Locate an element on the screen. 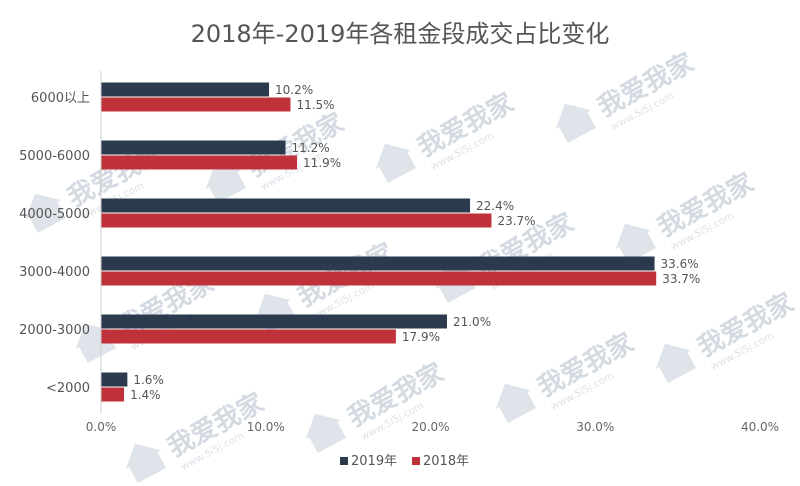 Image resolution: width=800 pixels, height=486 pixels. category-label: 2000-3000 is located at coordinates (54, 330).